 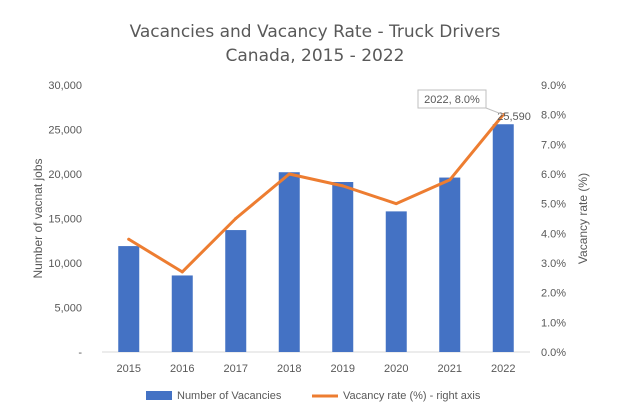 What do you see at coordinates (553, 323) in the screenshot?
I see `y2-tick-label: 1.0%` at bounding box center [553, 323].